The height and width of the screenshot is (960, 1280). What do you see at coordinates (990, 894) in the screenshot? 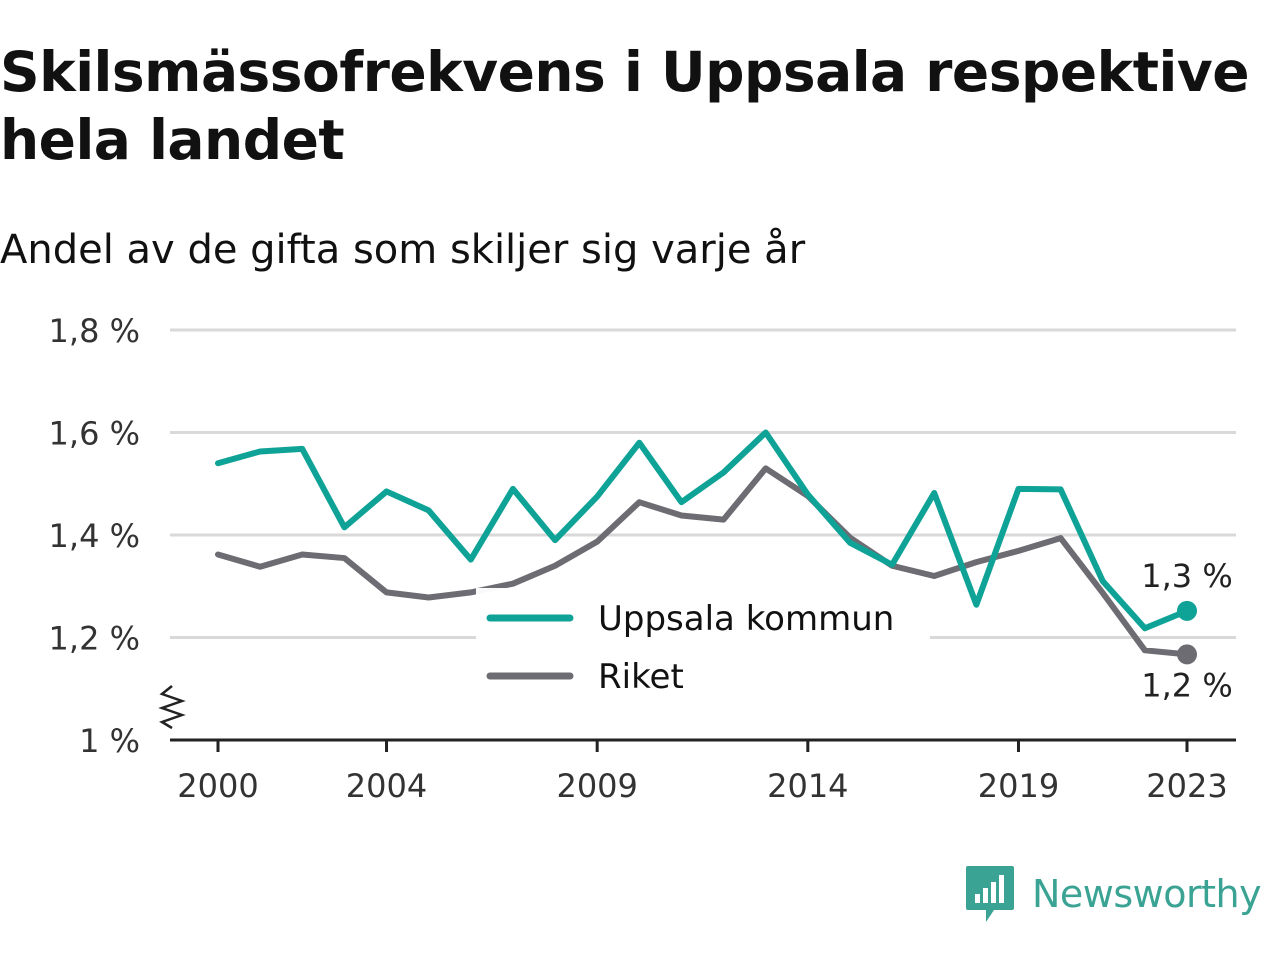
I see `newsworthy-logo-icon` at bounding box center [990, 894].